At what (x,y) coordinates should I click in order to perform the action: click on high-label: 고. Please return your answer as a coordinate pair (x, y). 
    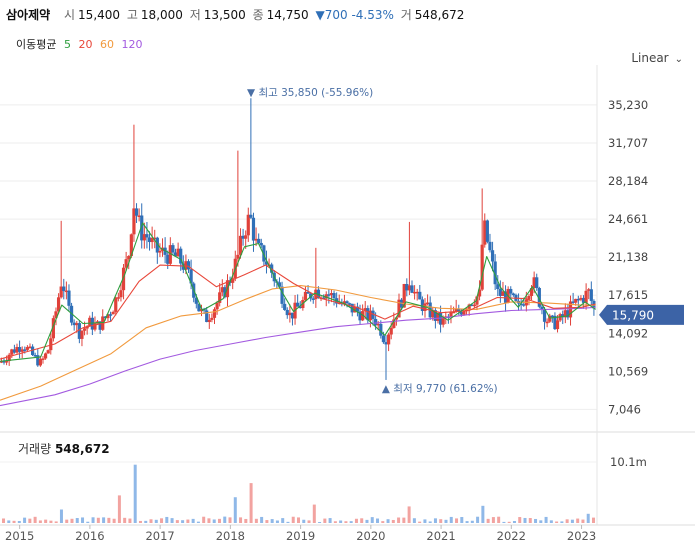
    Looking at the image, I should click on (132, 15).